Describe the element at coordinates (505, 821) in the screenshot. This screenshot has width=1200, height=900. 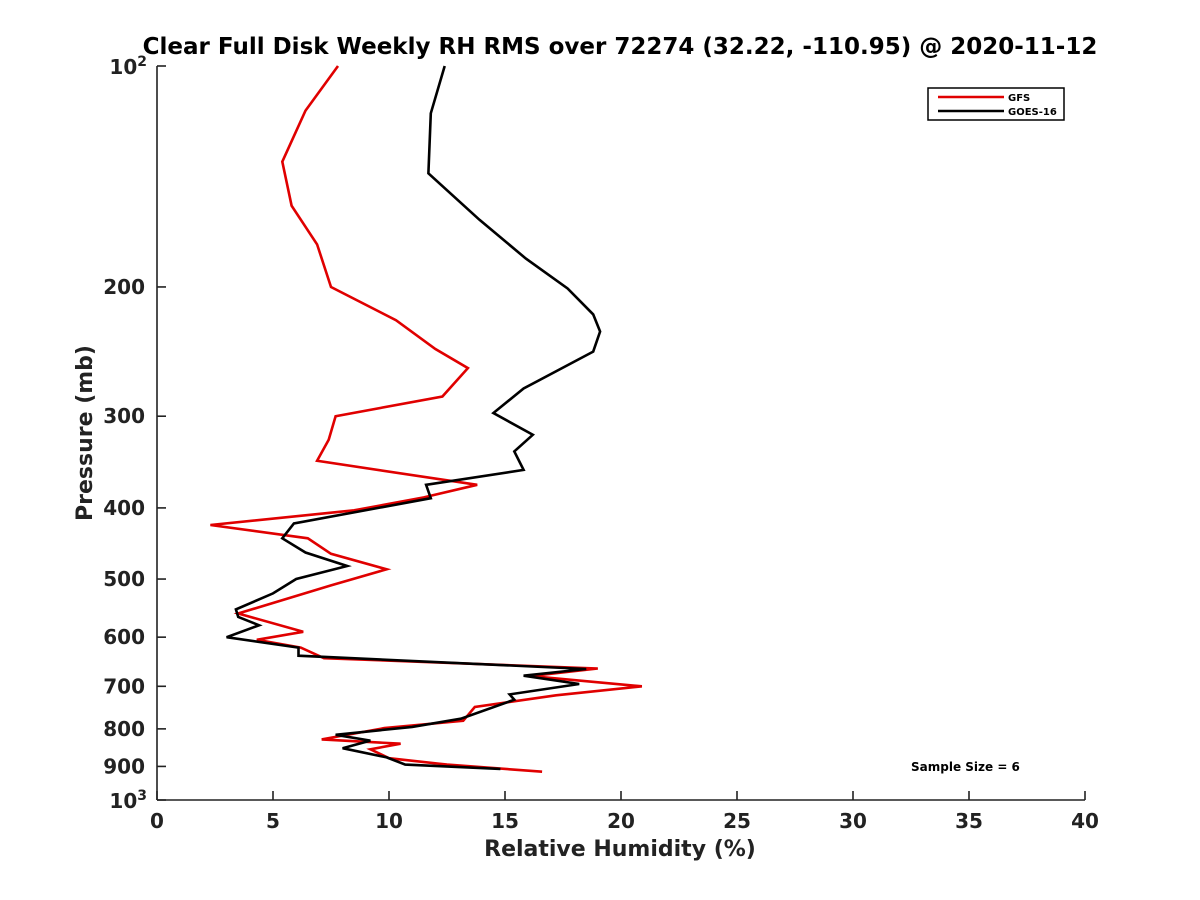
I see `x-tick-label: 15` at that location.